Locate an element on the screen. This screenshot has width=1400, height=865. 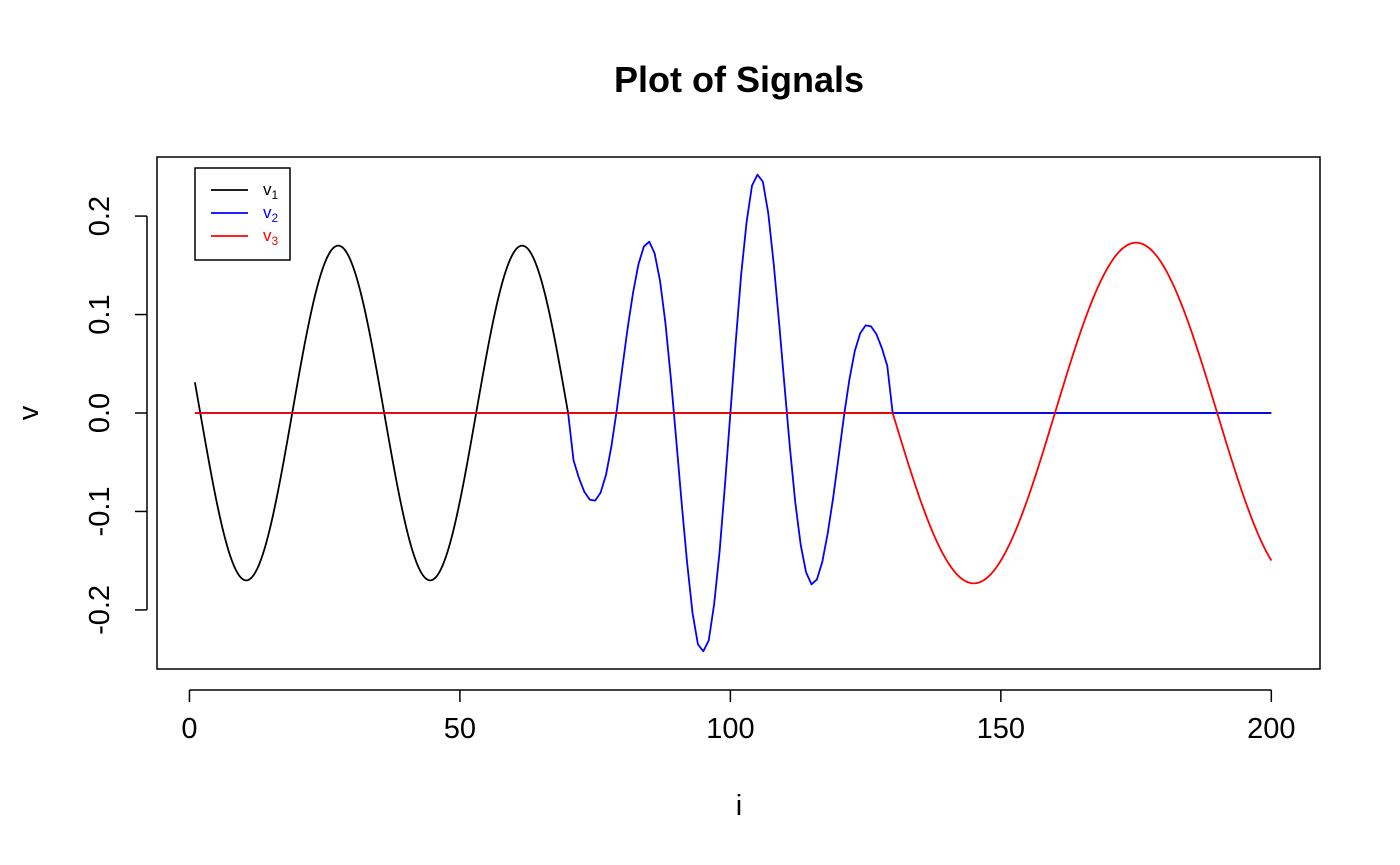
y-tick-label: 0.0 is located at coordinates (100, 413).